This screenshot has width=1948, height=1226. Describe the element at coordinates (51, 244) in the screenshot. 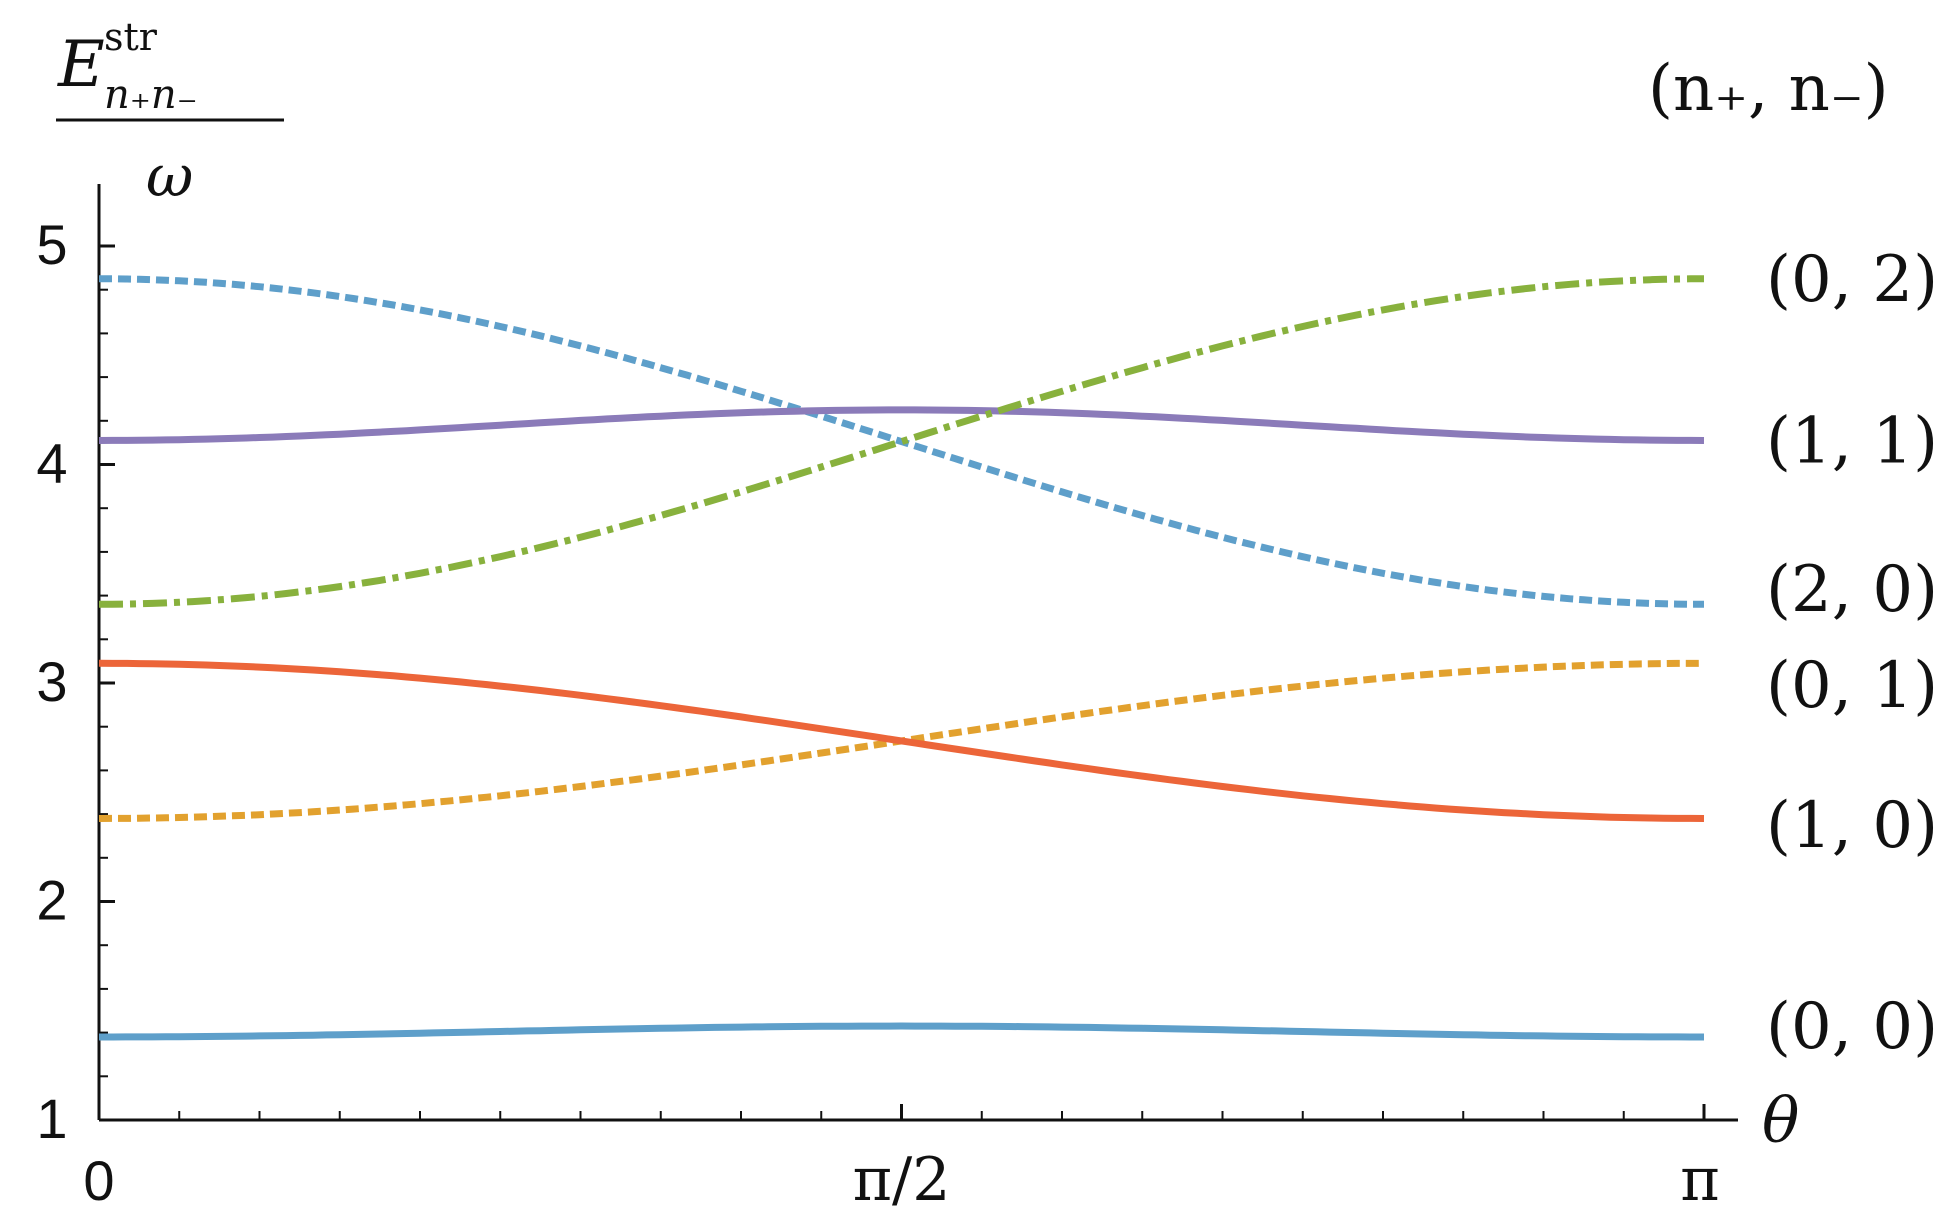

I see `y-tick-label-5: 5` at that location.